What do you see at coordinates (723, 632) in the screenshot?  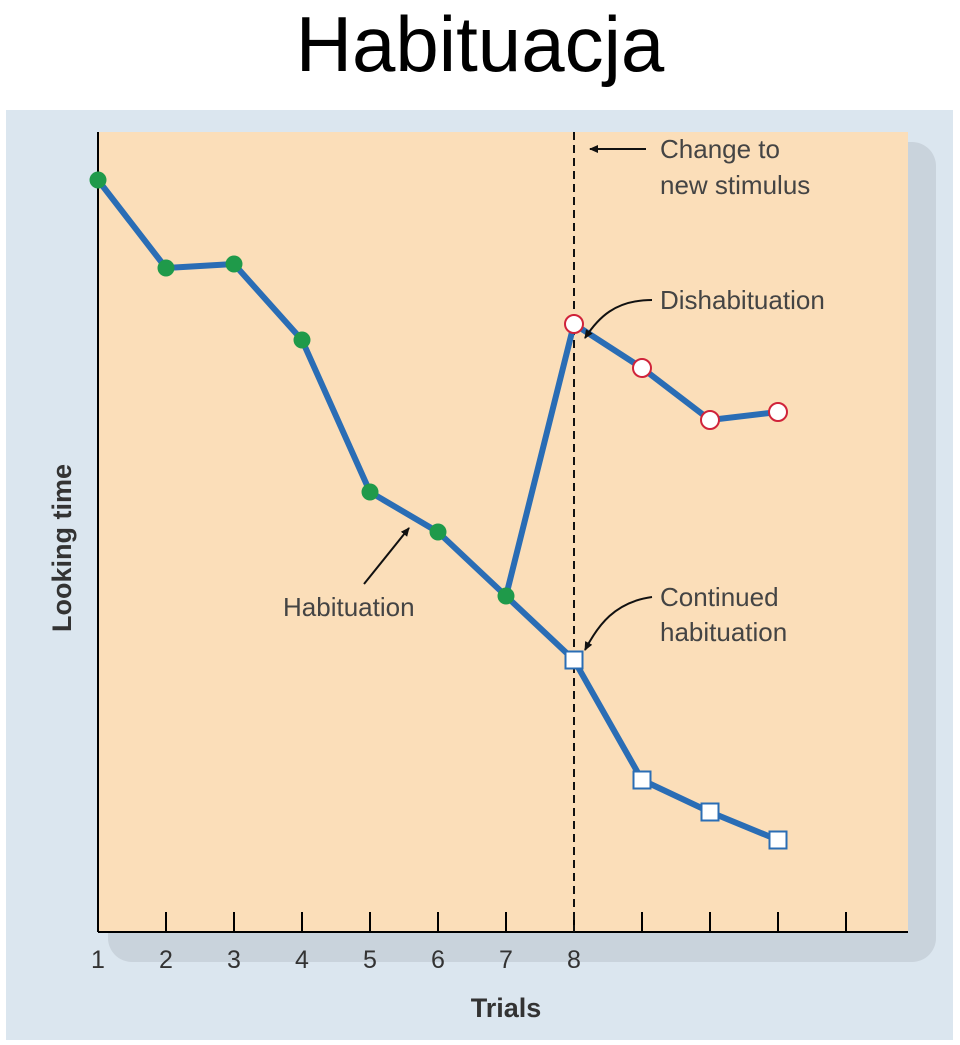 I see `continued-annotation-line2: habituation` at bounding box center [723, 632].